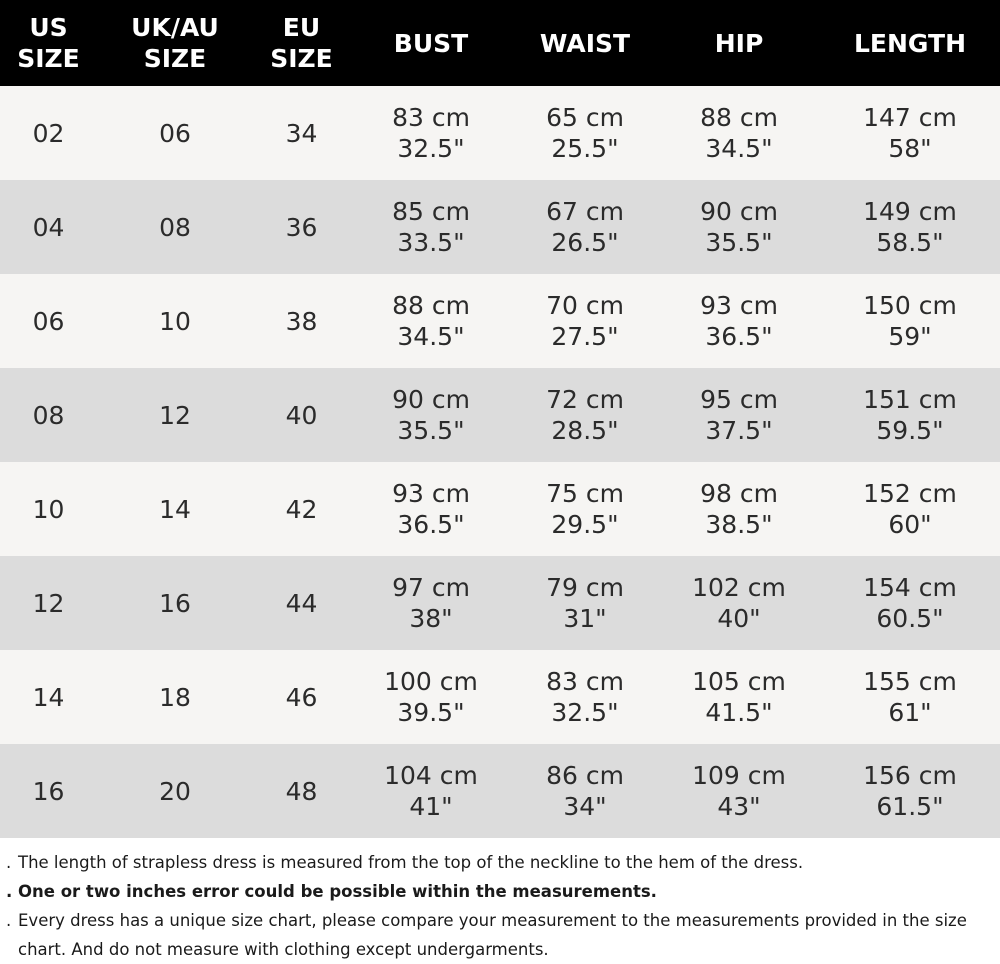  Describe the element at coordinates (48, 43) in the screenshot. I see `header-us-size: US SIZE` at that location.